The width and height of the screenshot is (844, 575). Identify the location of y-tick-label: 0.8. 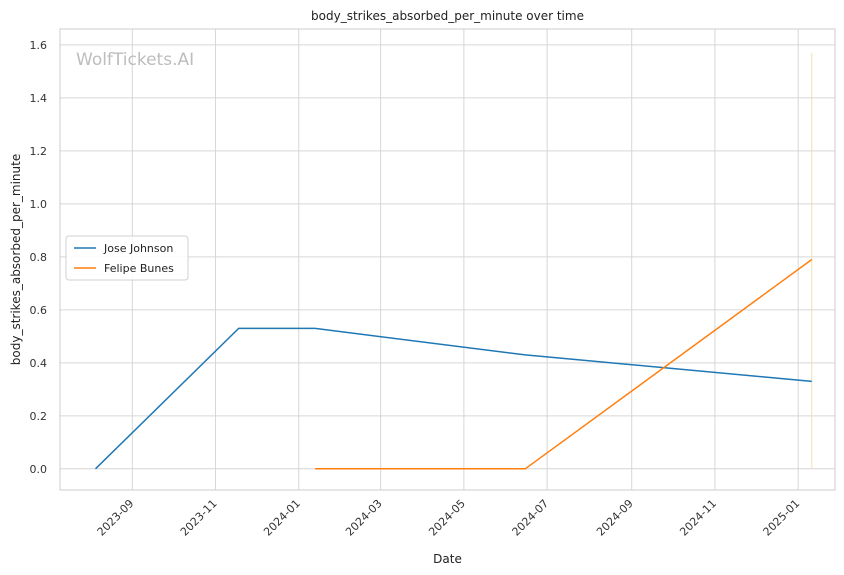
(39, 257).